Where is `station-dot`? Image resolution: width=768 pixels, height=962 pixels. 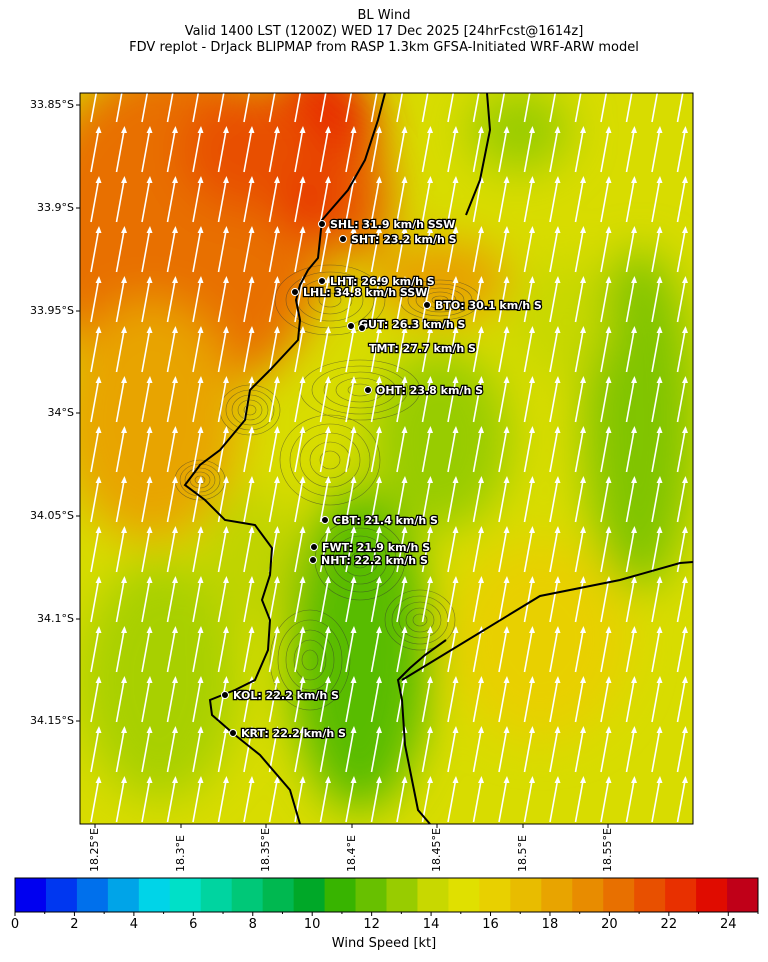 station-dot is located at coordinates (322, 224).